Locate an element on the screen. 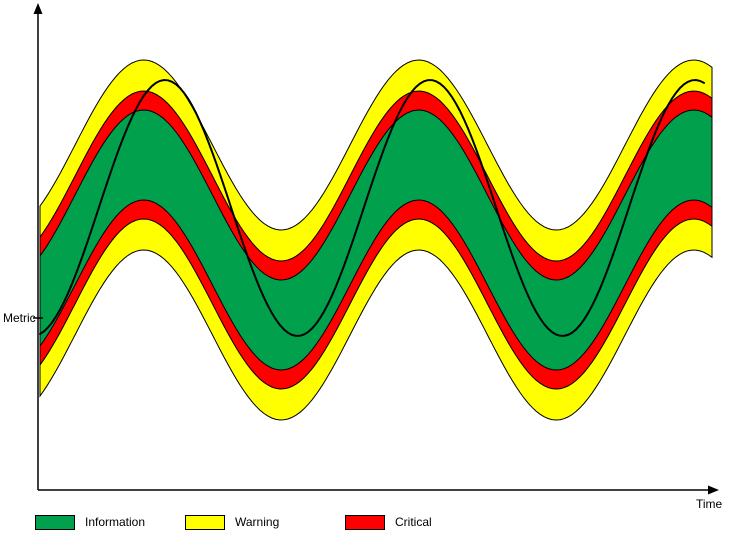 The image size is (735, 539). y-axis-label: Metric is located at coordinates (19, 318).